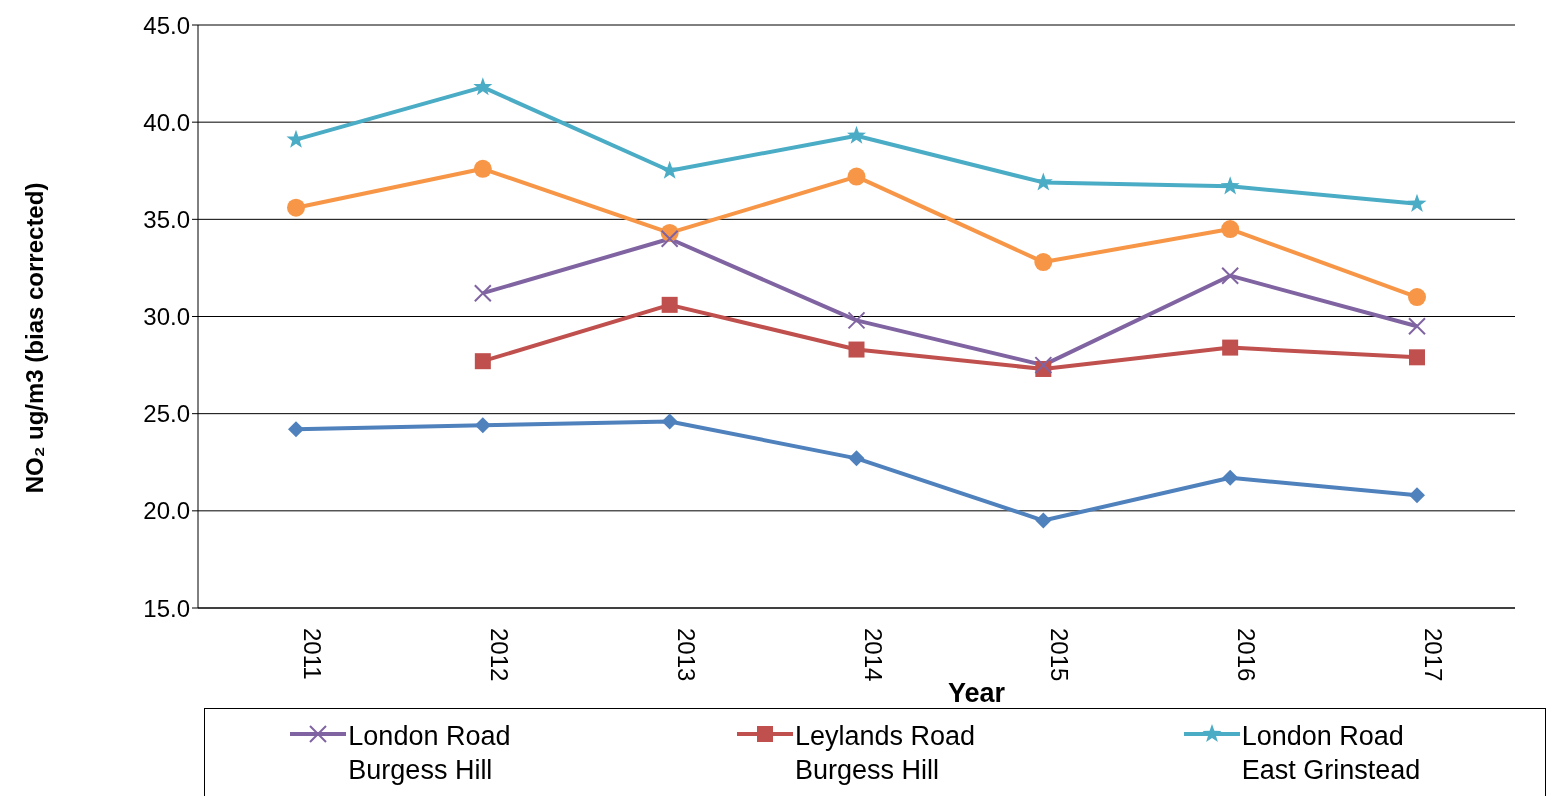 The width and height of the screenshot is (1553, 796). What do you see at coordinates (34, 338) in the screenshot?
I see `y-axis-title: NO₂ ug/m3 (bias corrected)` at bounding box center [34, 338].